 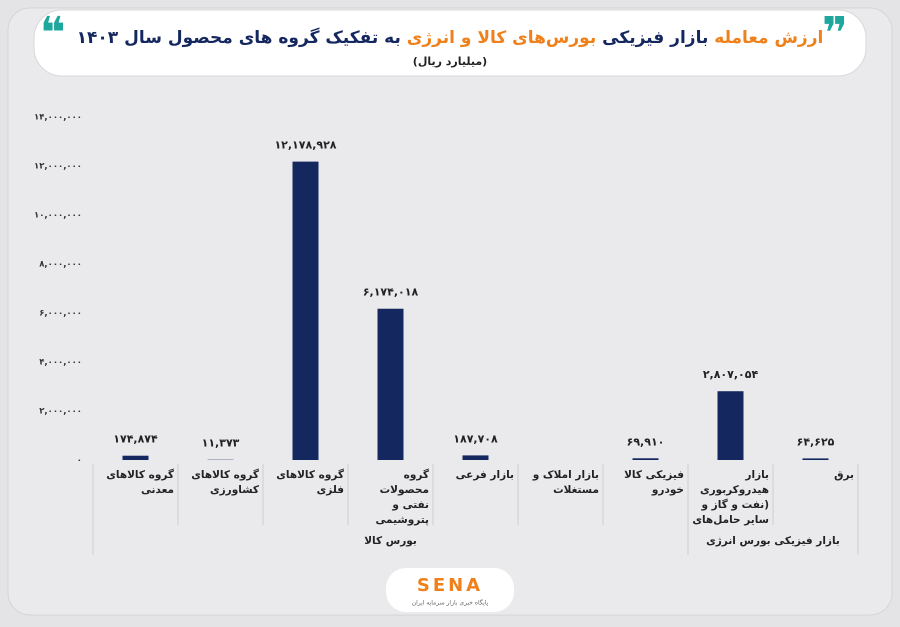 What do you see at coordinates (60, 265) in the screenshot?
I see `y-tick-label: ۸,۰۰۰,۰۰۰` at bounding box center [60, 265].